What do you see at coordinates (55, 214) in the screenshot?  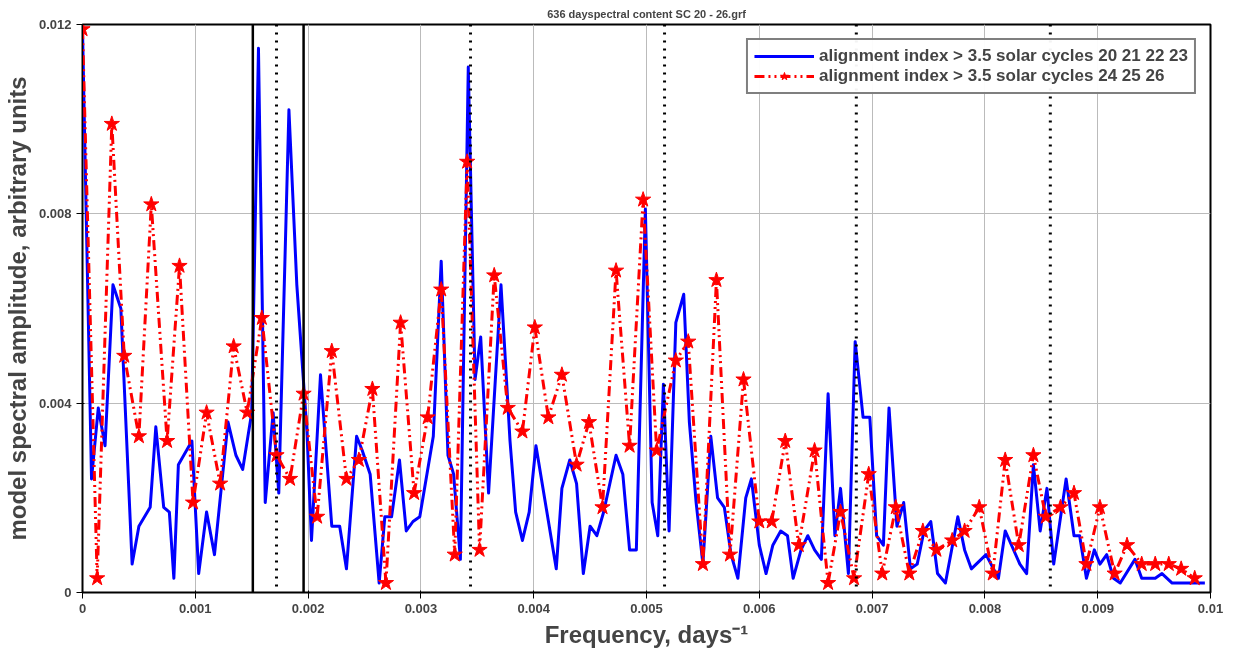 I see `y-tick-label: 0.008` at bounding box center [55, 214].